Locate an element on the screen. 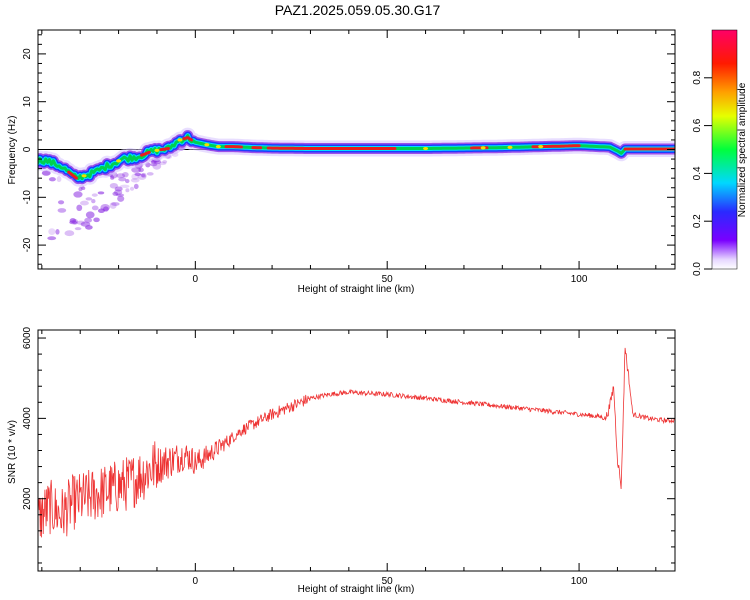 Image resolution: width=750 pixels, height=600 pixels. bottom-y-axis-title: SNR (10 * v/v) is located at coordinates (12, 452).